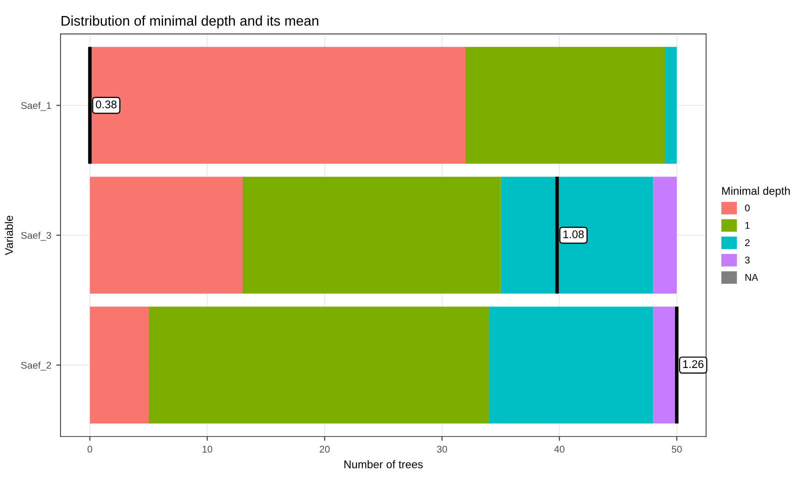 This screenshot has height=485, width=807. What do you see at coordinates (747, 225) in the screenshot?
I see `legend-label: 1` at bounding box center [747, 225].